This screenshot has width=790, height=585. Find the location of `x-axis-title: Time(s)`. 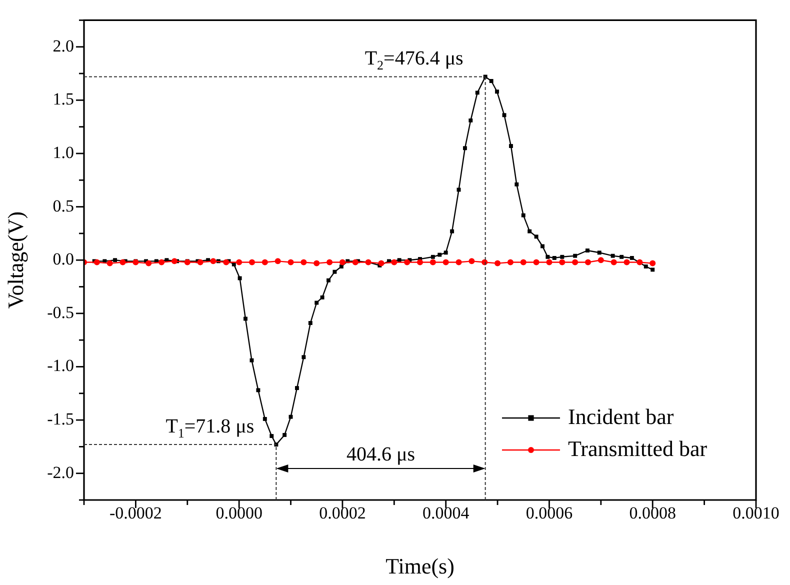

x-axis-title: Time(s) is located at coordinates (420, 566).